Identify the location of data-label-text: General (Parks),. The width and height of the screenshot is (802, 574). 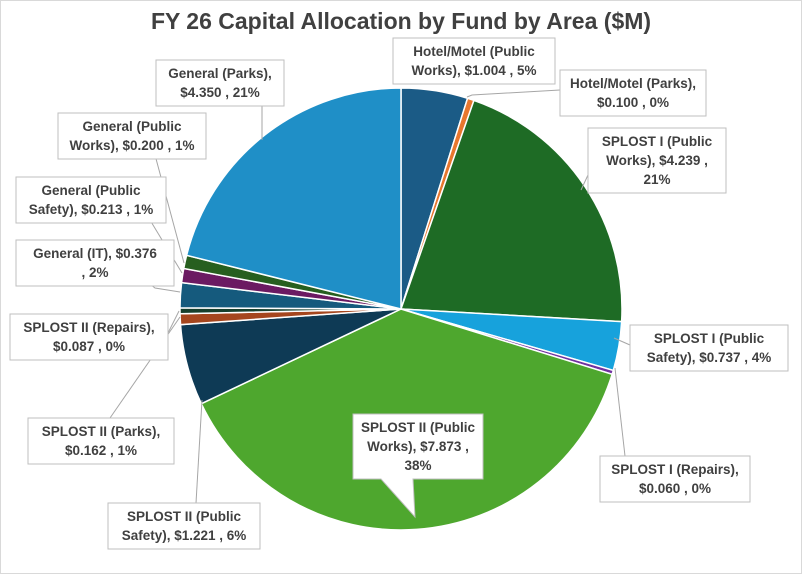
(220, 73).